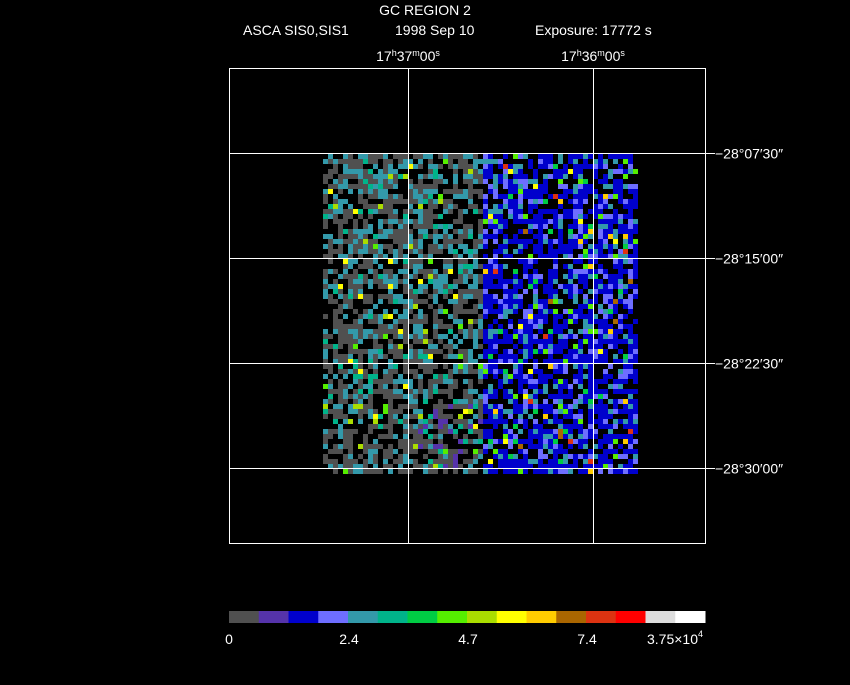 This screenshot has height=685, width=850. What do you see at coordinates (749, 154) in the screenshot?
I see `dec-label: −28°07′30″` at bounding box center [749, 154].